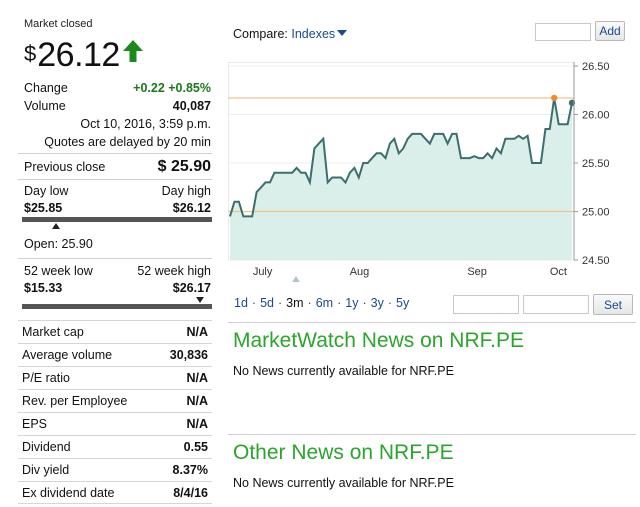 The image size is (640, 507). Describe the element at coordinates (115, 492) in the screenshot. I see `stat-row: Ex dividend date 8/4/16` at that location.